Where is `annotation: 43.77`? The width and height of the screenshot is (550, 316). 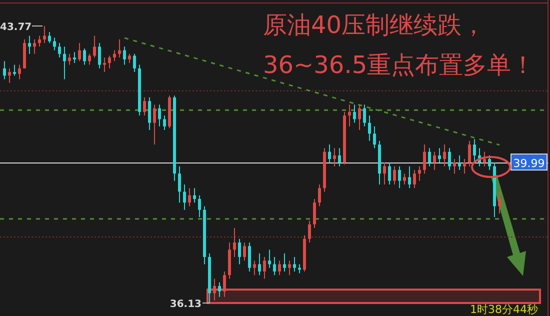
annotation: 43.77 is located at coordinates (16, 27).